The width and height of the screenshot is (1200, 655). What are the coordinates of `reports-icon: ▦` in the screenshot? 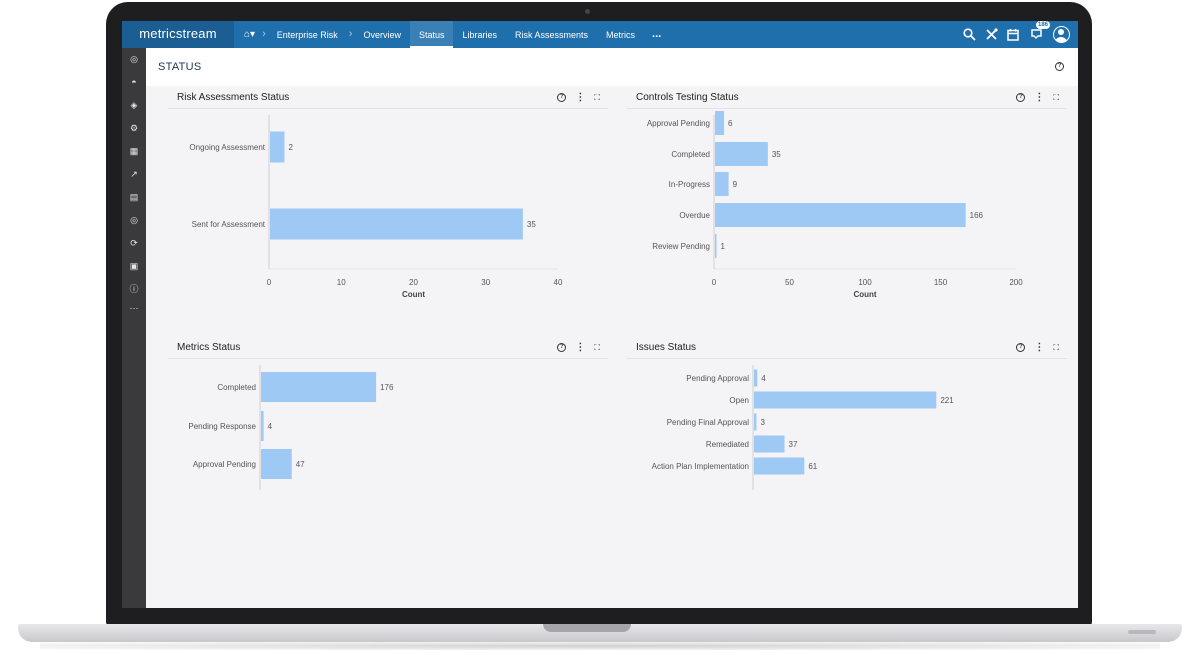 It's located at (134, 151).